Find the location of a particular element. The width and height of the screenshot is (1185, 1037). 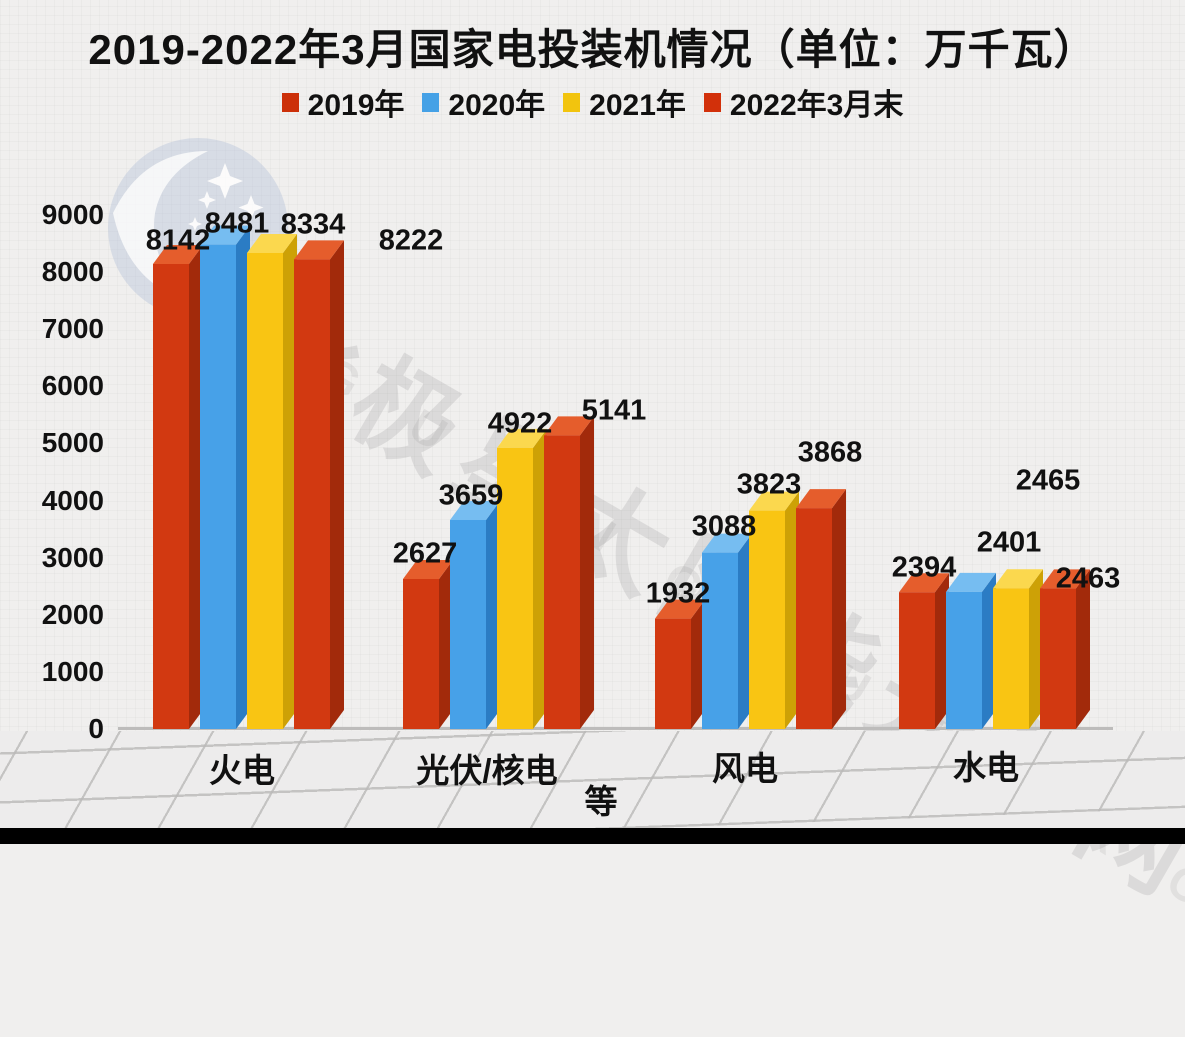

y-tick-label: 5000 is located at coordinates (72, 443).